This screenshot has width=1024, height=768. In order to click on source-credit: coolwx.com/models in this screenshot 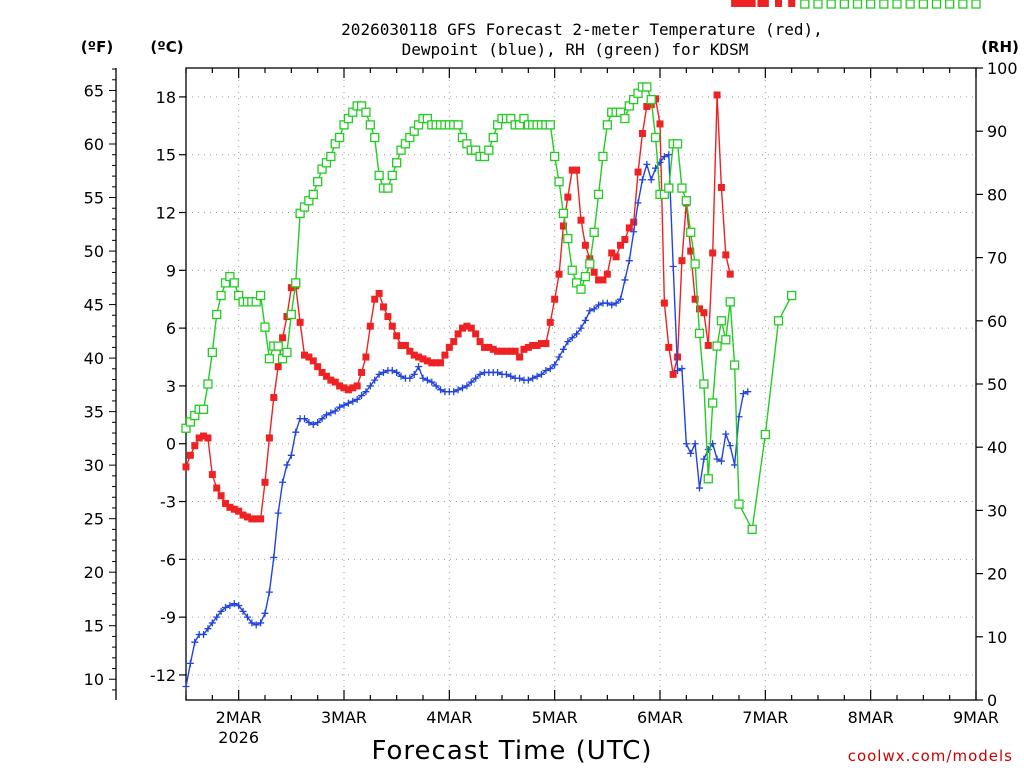, I will do `click(930, 756)`.